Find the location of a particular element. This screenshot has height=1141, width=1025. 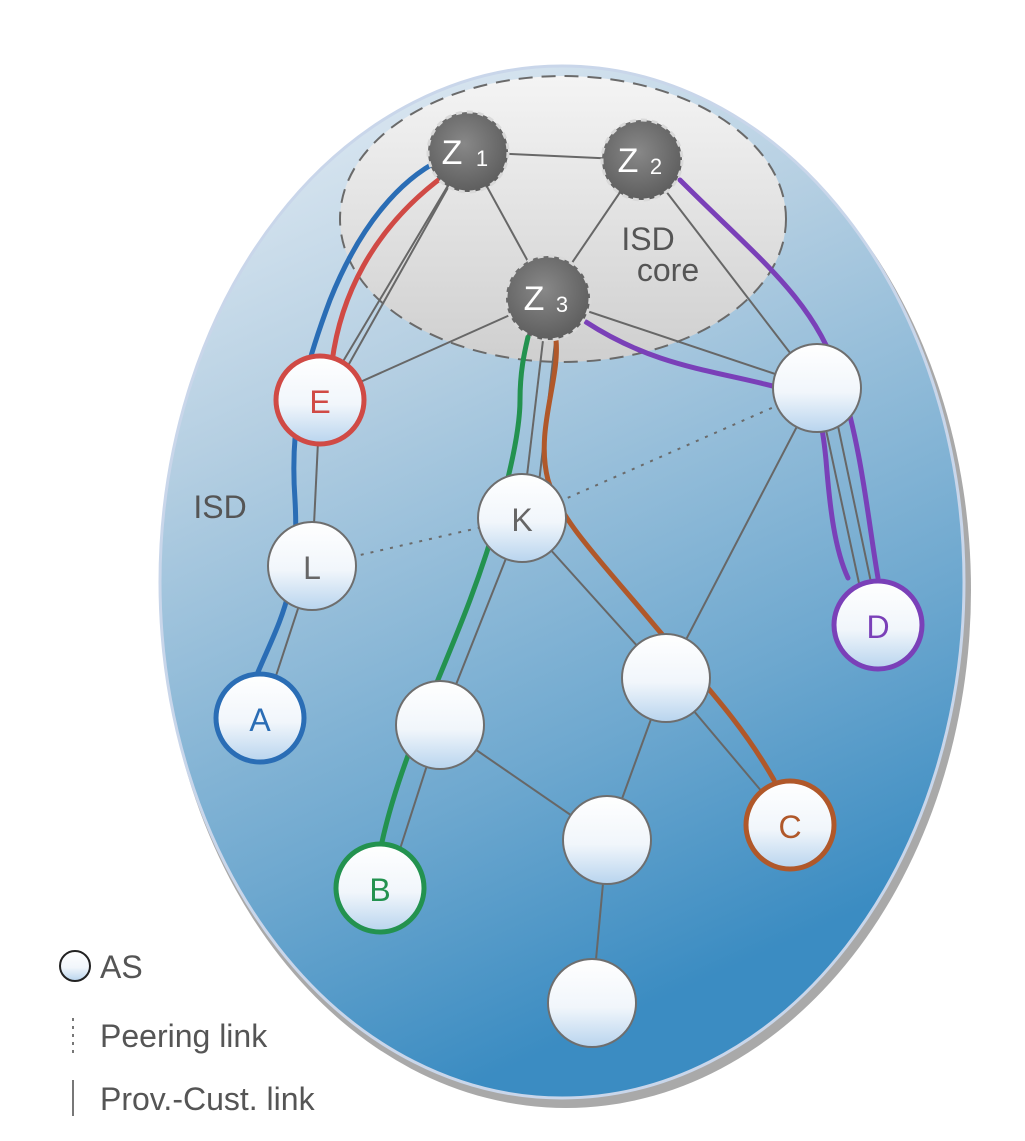

as-node-a: A is located at coordinates (260, 718).